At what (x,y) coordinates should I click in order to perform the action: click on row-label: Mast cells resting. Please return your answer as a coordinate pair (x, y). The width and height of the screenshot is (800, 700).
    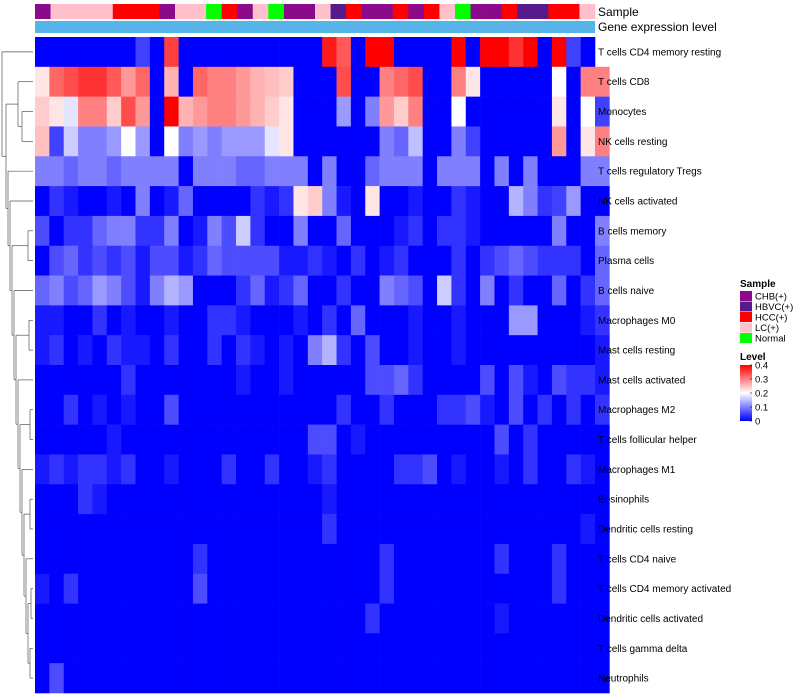
    Looking at the image, I should click on (636, 351).